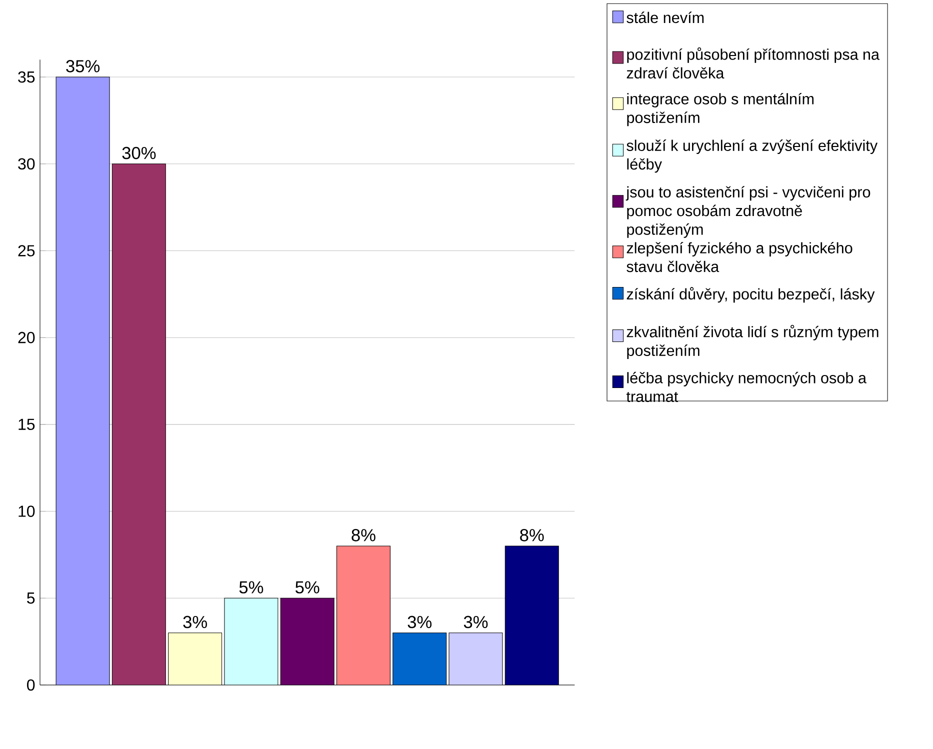  What do you see at coordinates (139, 153) in the screenshot?
I see `data-label: 30%` at bounding box center [139, 153].